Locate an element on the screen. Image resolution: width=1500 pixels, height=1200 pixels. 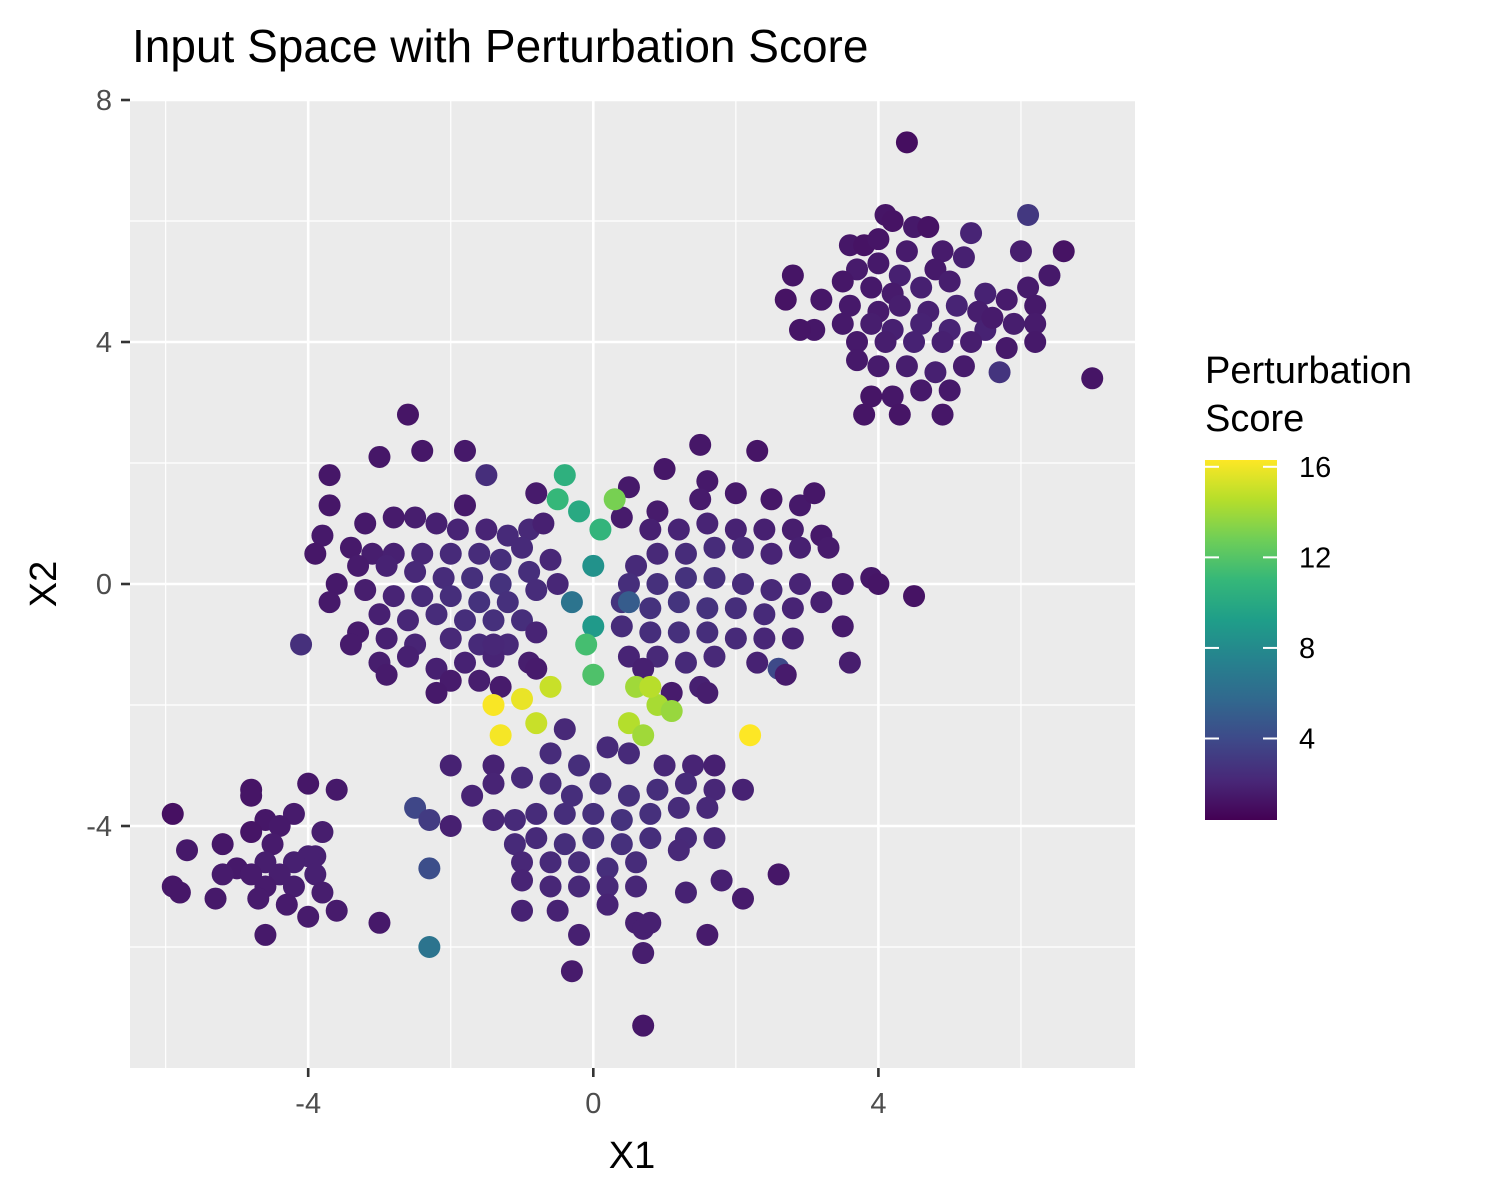
x-axis-title: X1 is located at coordinates (632, 1156).